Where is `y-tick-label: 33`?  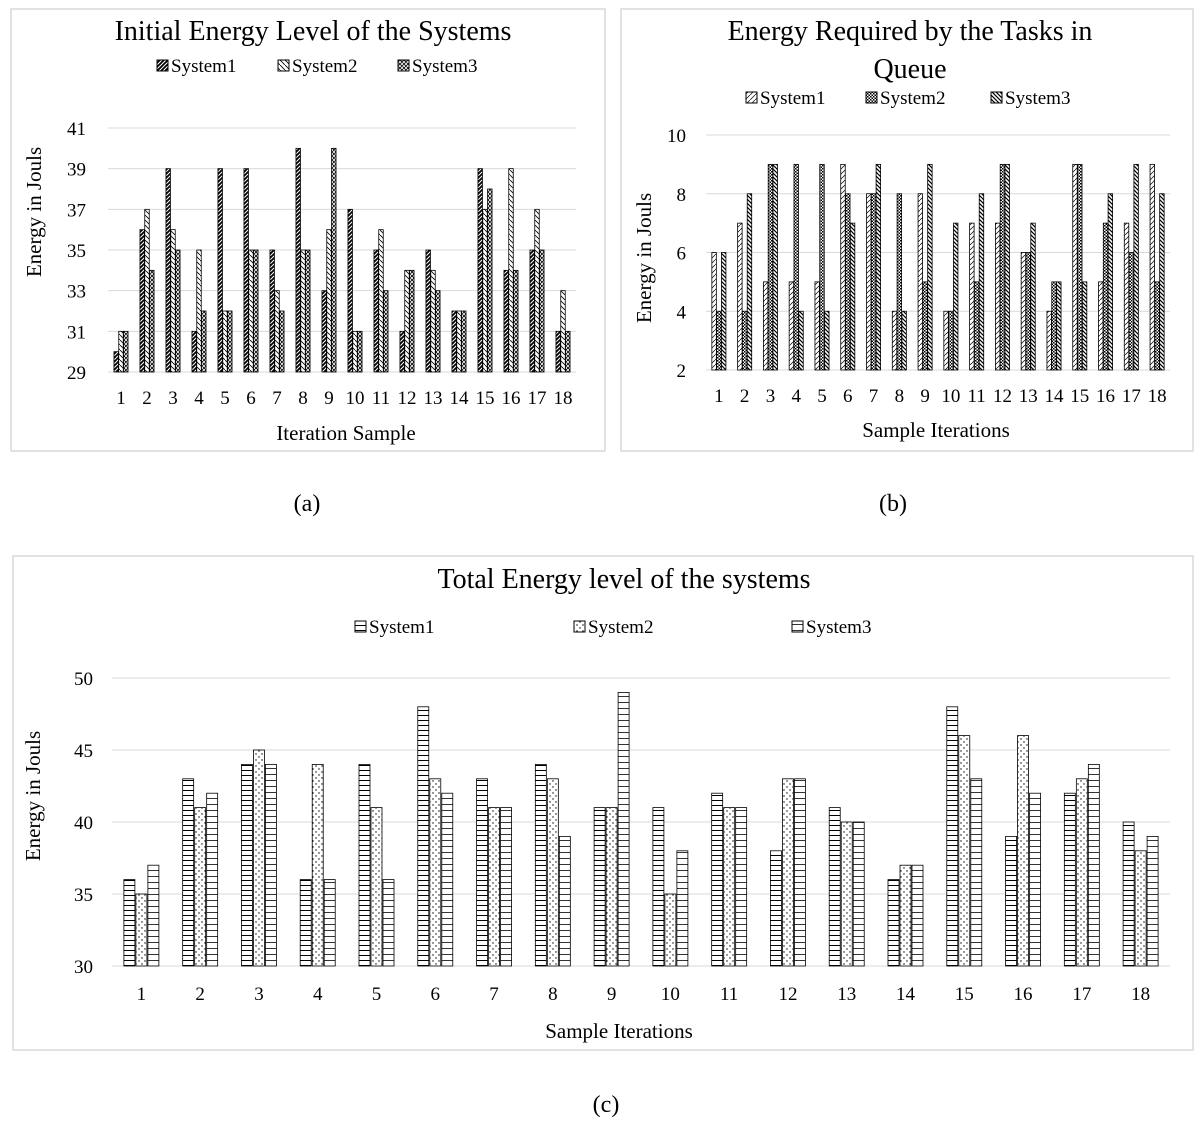
y-tick-label: 33 is located at coordinates (76, 292).